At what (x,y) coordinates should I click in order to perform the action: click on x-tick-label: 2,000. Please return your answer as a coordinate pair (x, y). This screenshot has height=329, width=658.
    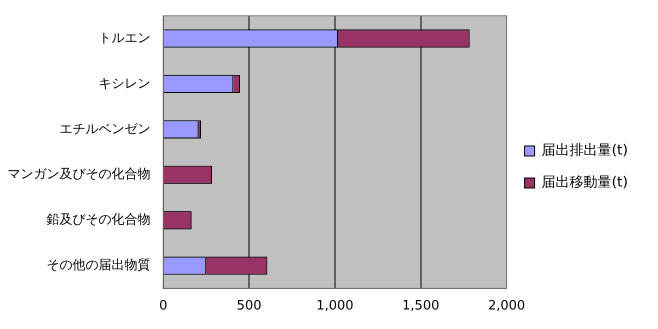
    Looking at the image, I should click on (507, 306).